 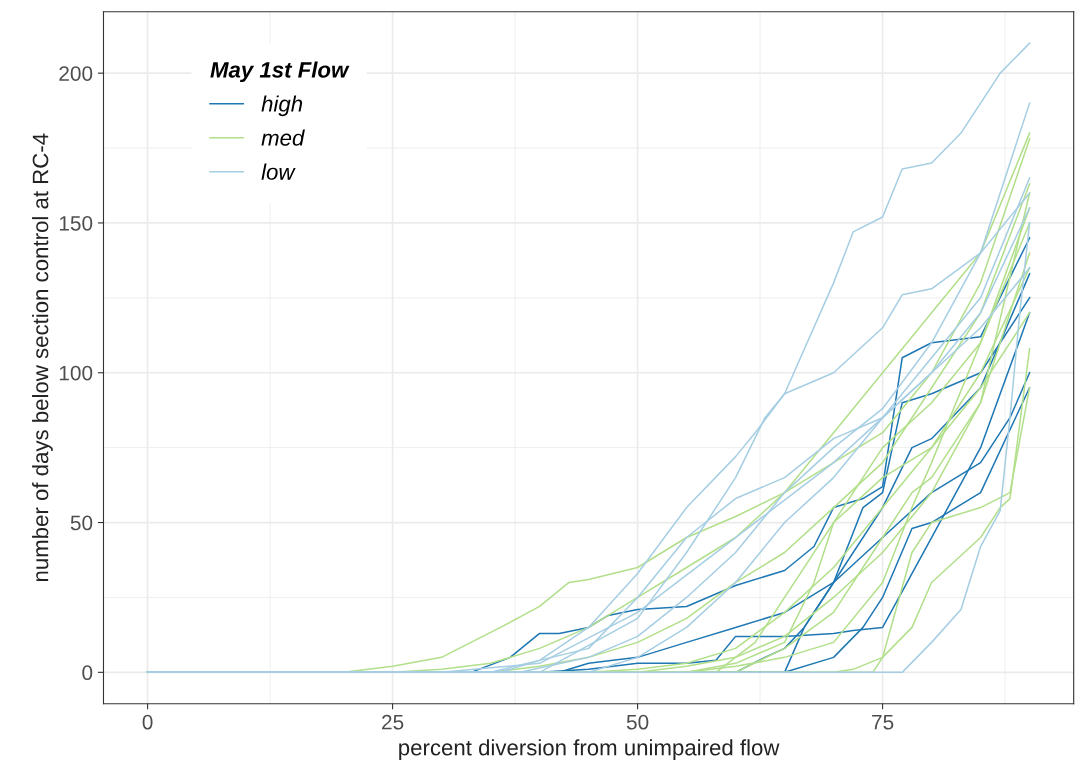 I want to click on legend-title: May 1st Flow, so click(x=280, y=72).